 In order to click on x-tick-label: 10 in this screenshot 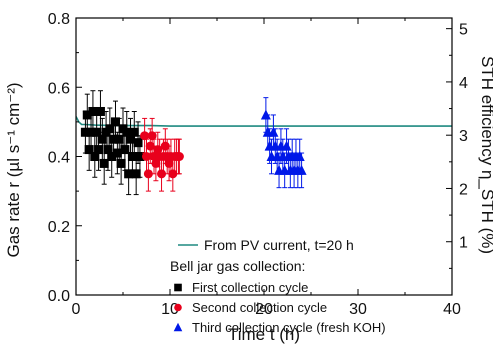, I will do `click(170, 309)`.